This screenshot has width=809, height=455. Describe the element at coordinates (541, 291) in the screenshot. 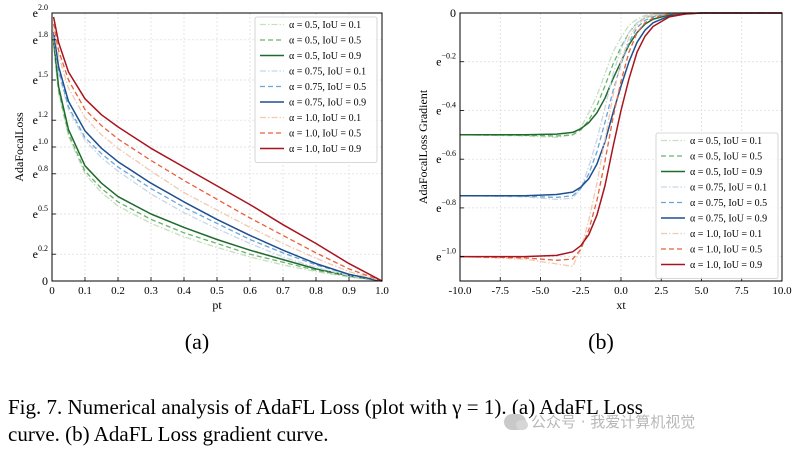

I see `x-tick-label: -5.0` at that location.